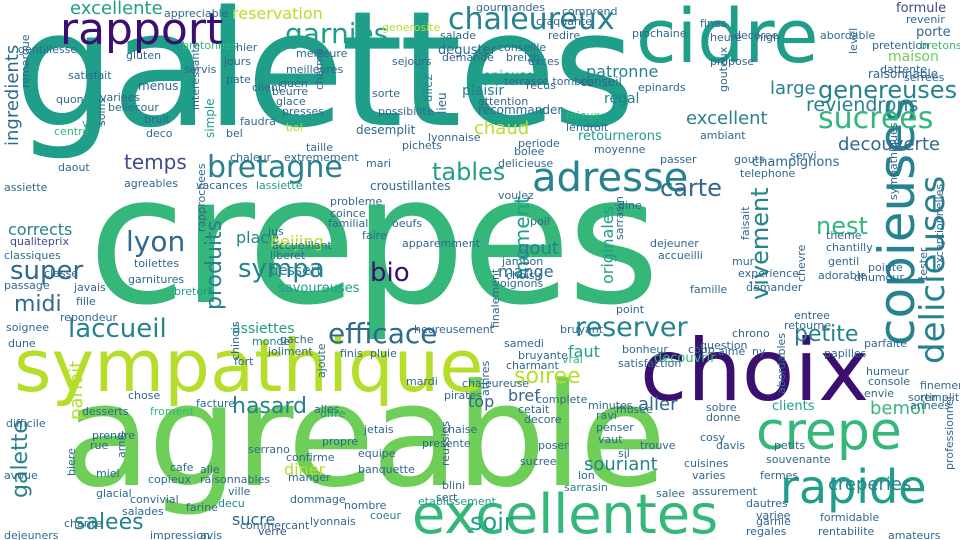 The height and width of the screenshot is (540, 960). I want to click on word: assiettes, so click(263, 329).